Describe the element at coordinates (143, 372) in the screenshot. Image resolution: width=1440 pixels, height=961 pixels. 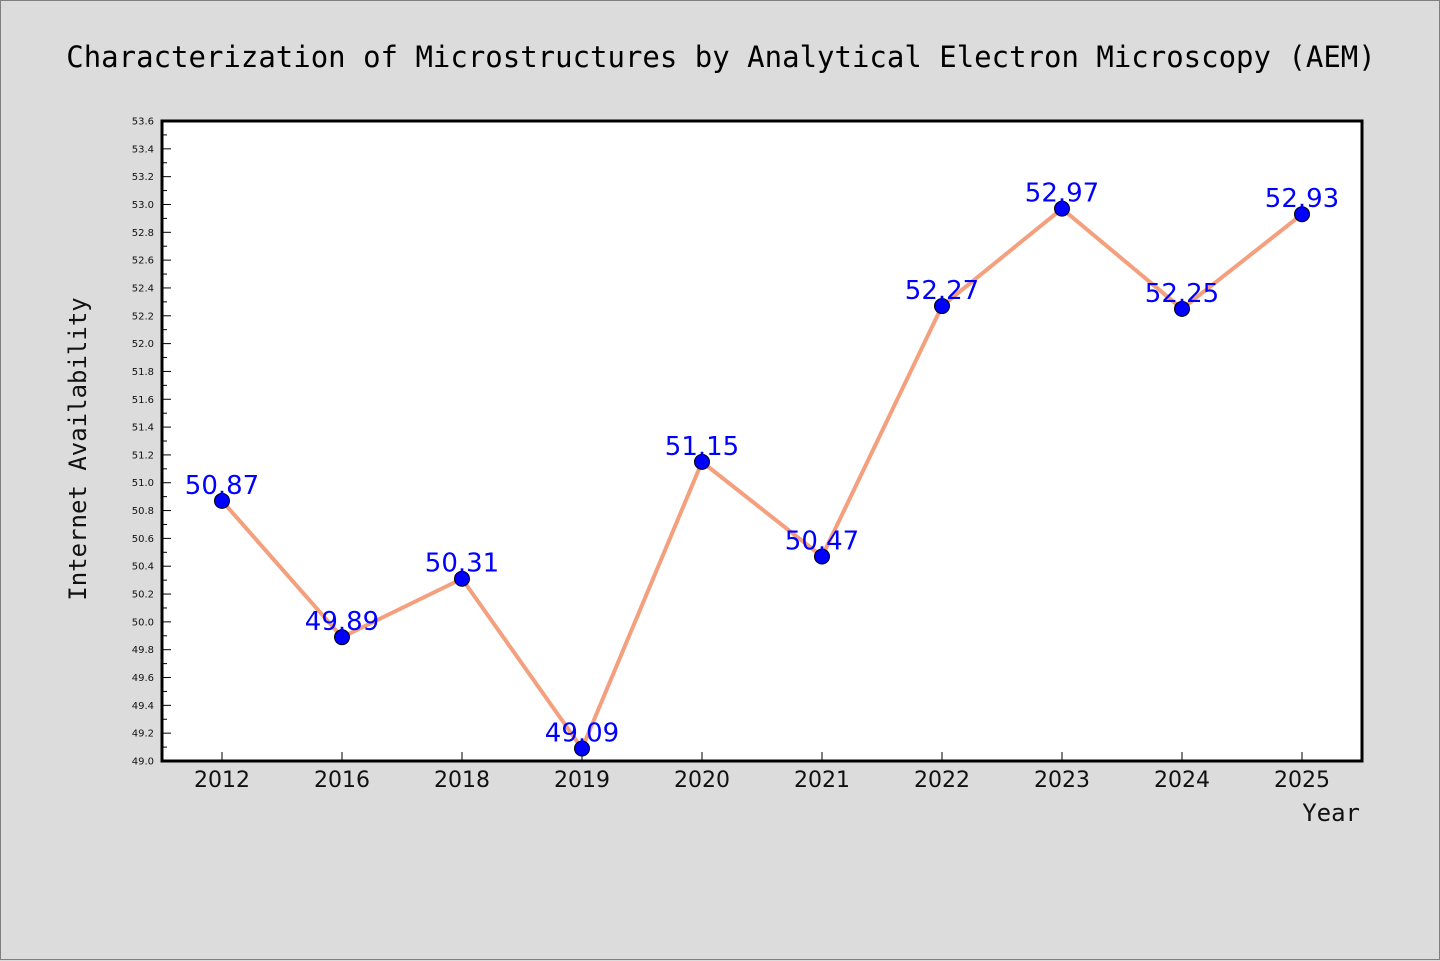
I see `y-tick-label: 51.8` at that location.